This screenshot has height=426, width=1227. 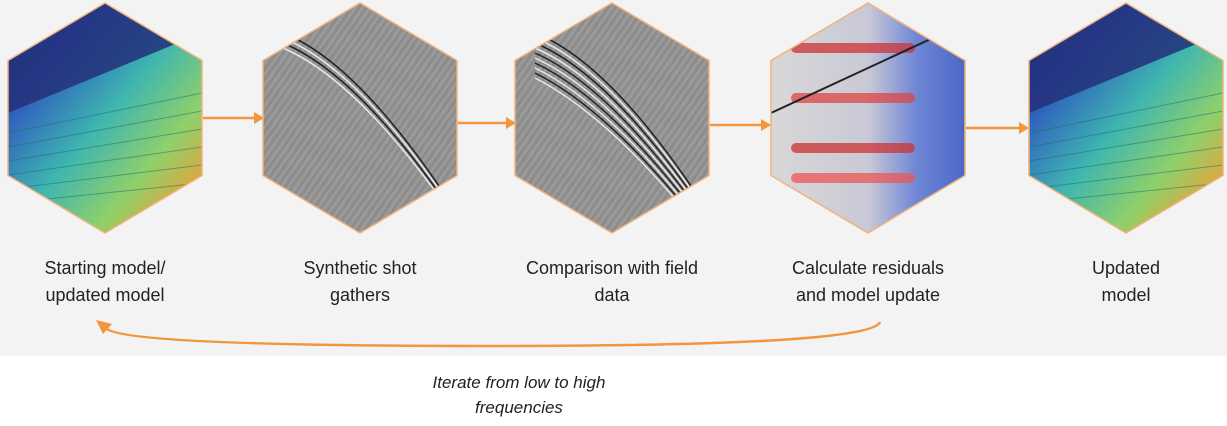 What do you see at coordinates (359, 268) in the screenshot?
I see `node-label: Synthetic shot` at bounding box center [359, 268].